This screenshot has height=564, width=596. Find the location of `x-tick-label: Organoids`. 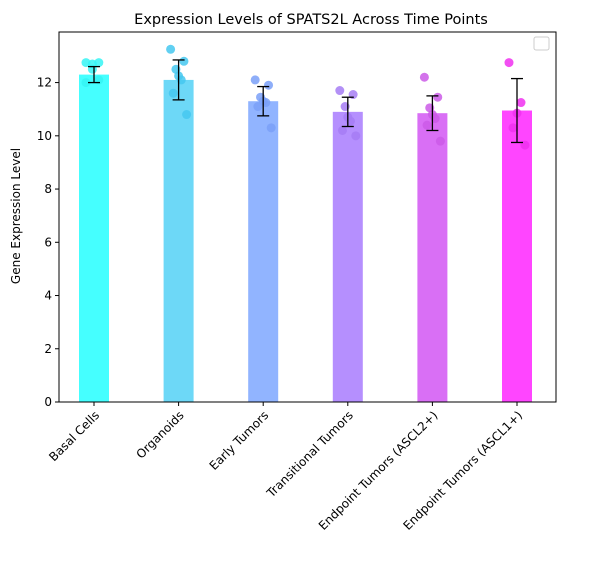

x-tick-label: Organoids is located at coordinates (159, 434).